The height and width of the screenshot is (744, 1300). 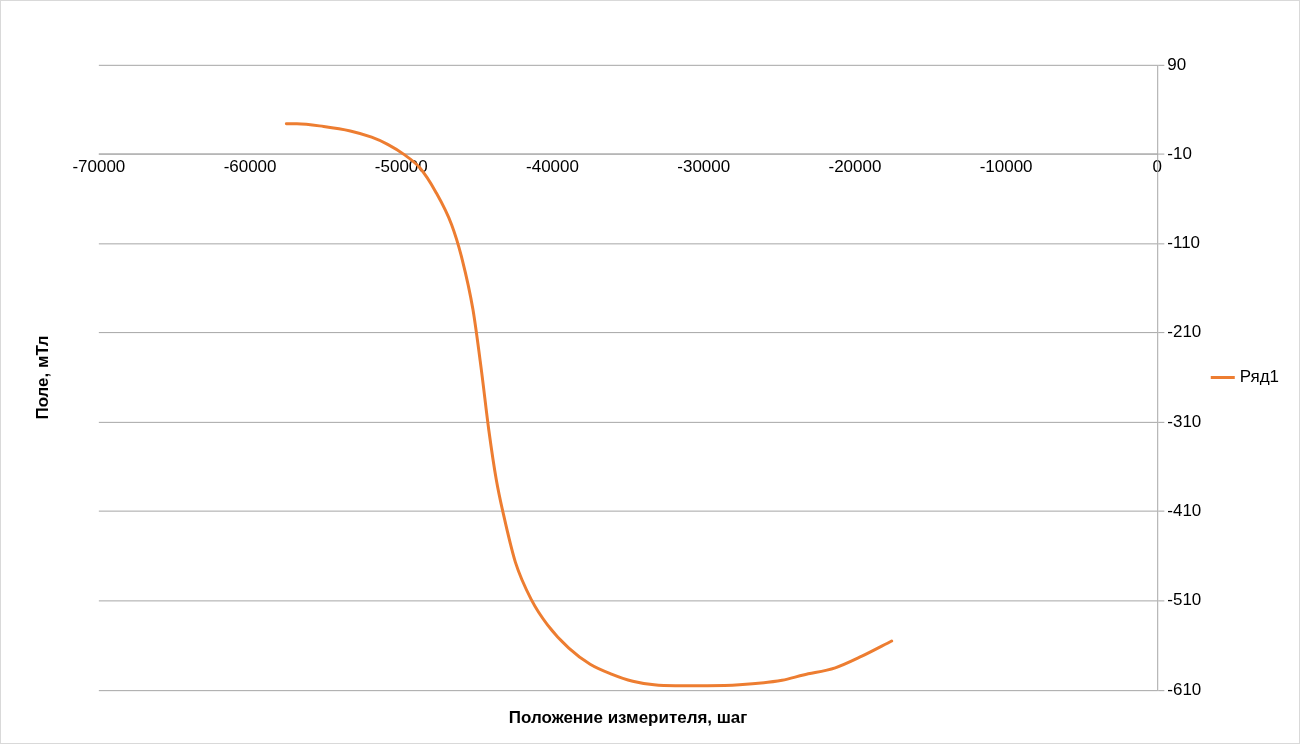 I want to click on legend-label: Ряд1, so click(x=1259, y=377).